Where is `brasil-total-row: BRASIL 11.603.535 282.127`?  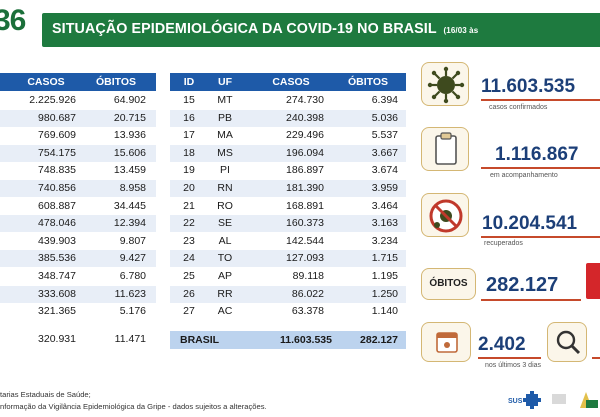
brasil-total-row: BRASIL 11.603.535 282.127 is located at coordinates (288, 340).